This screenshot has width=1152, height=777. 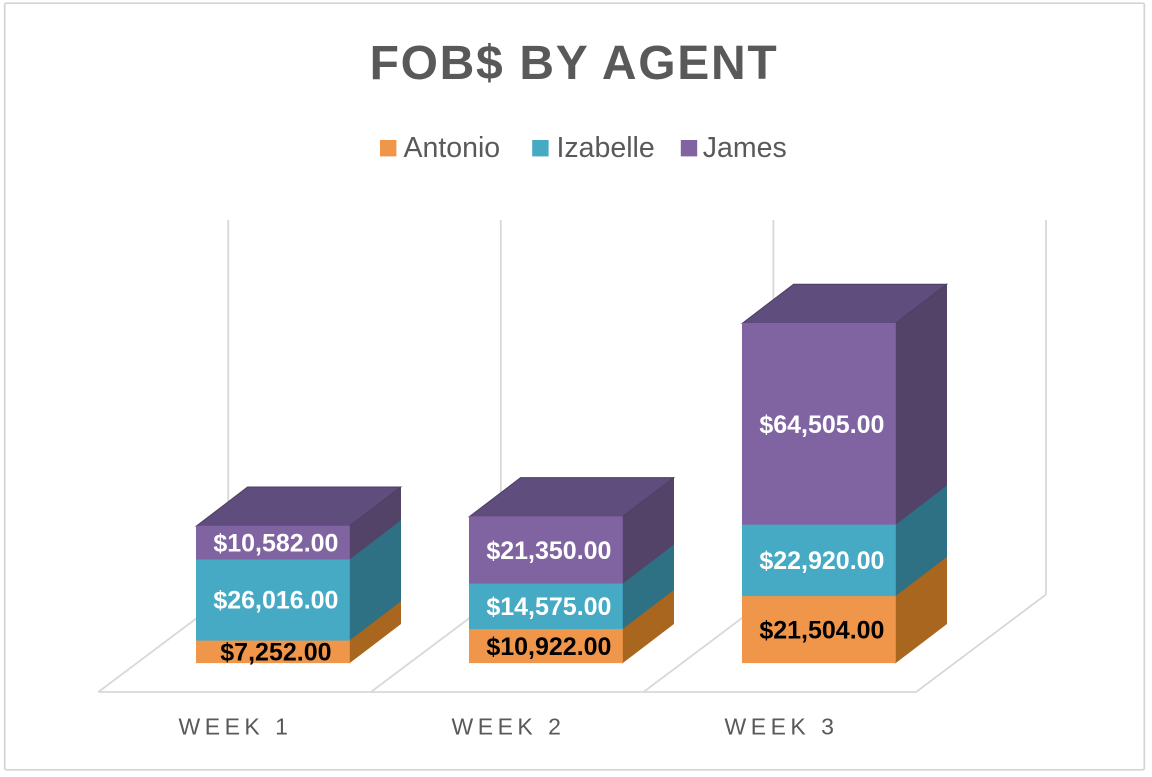 What do you see at coordinates (821, 561) in the screenshot?
I see `svg-text: $22,920.00` at bounding box center [821, 561].